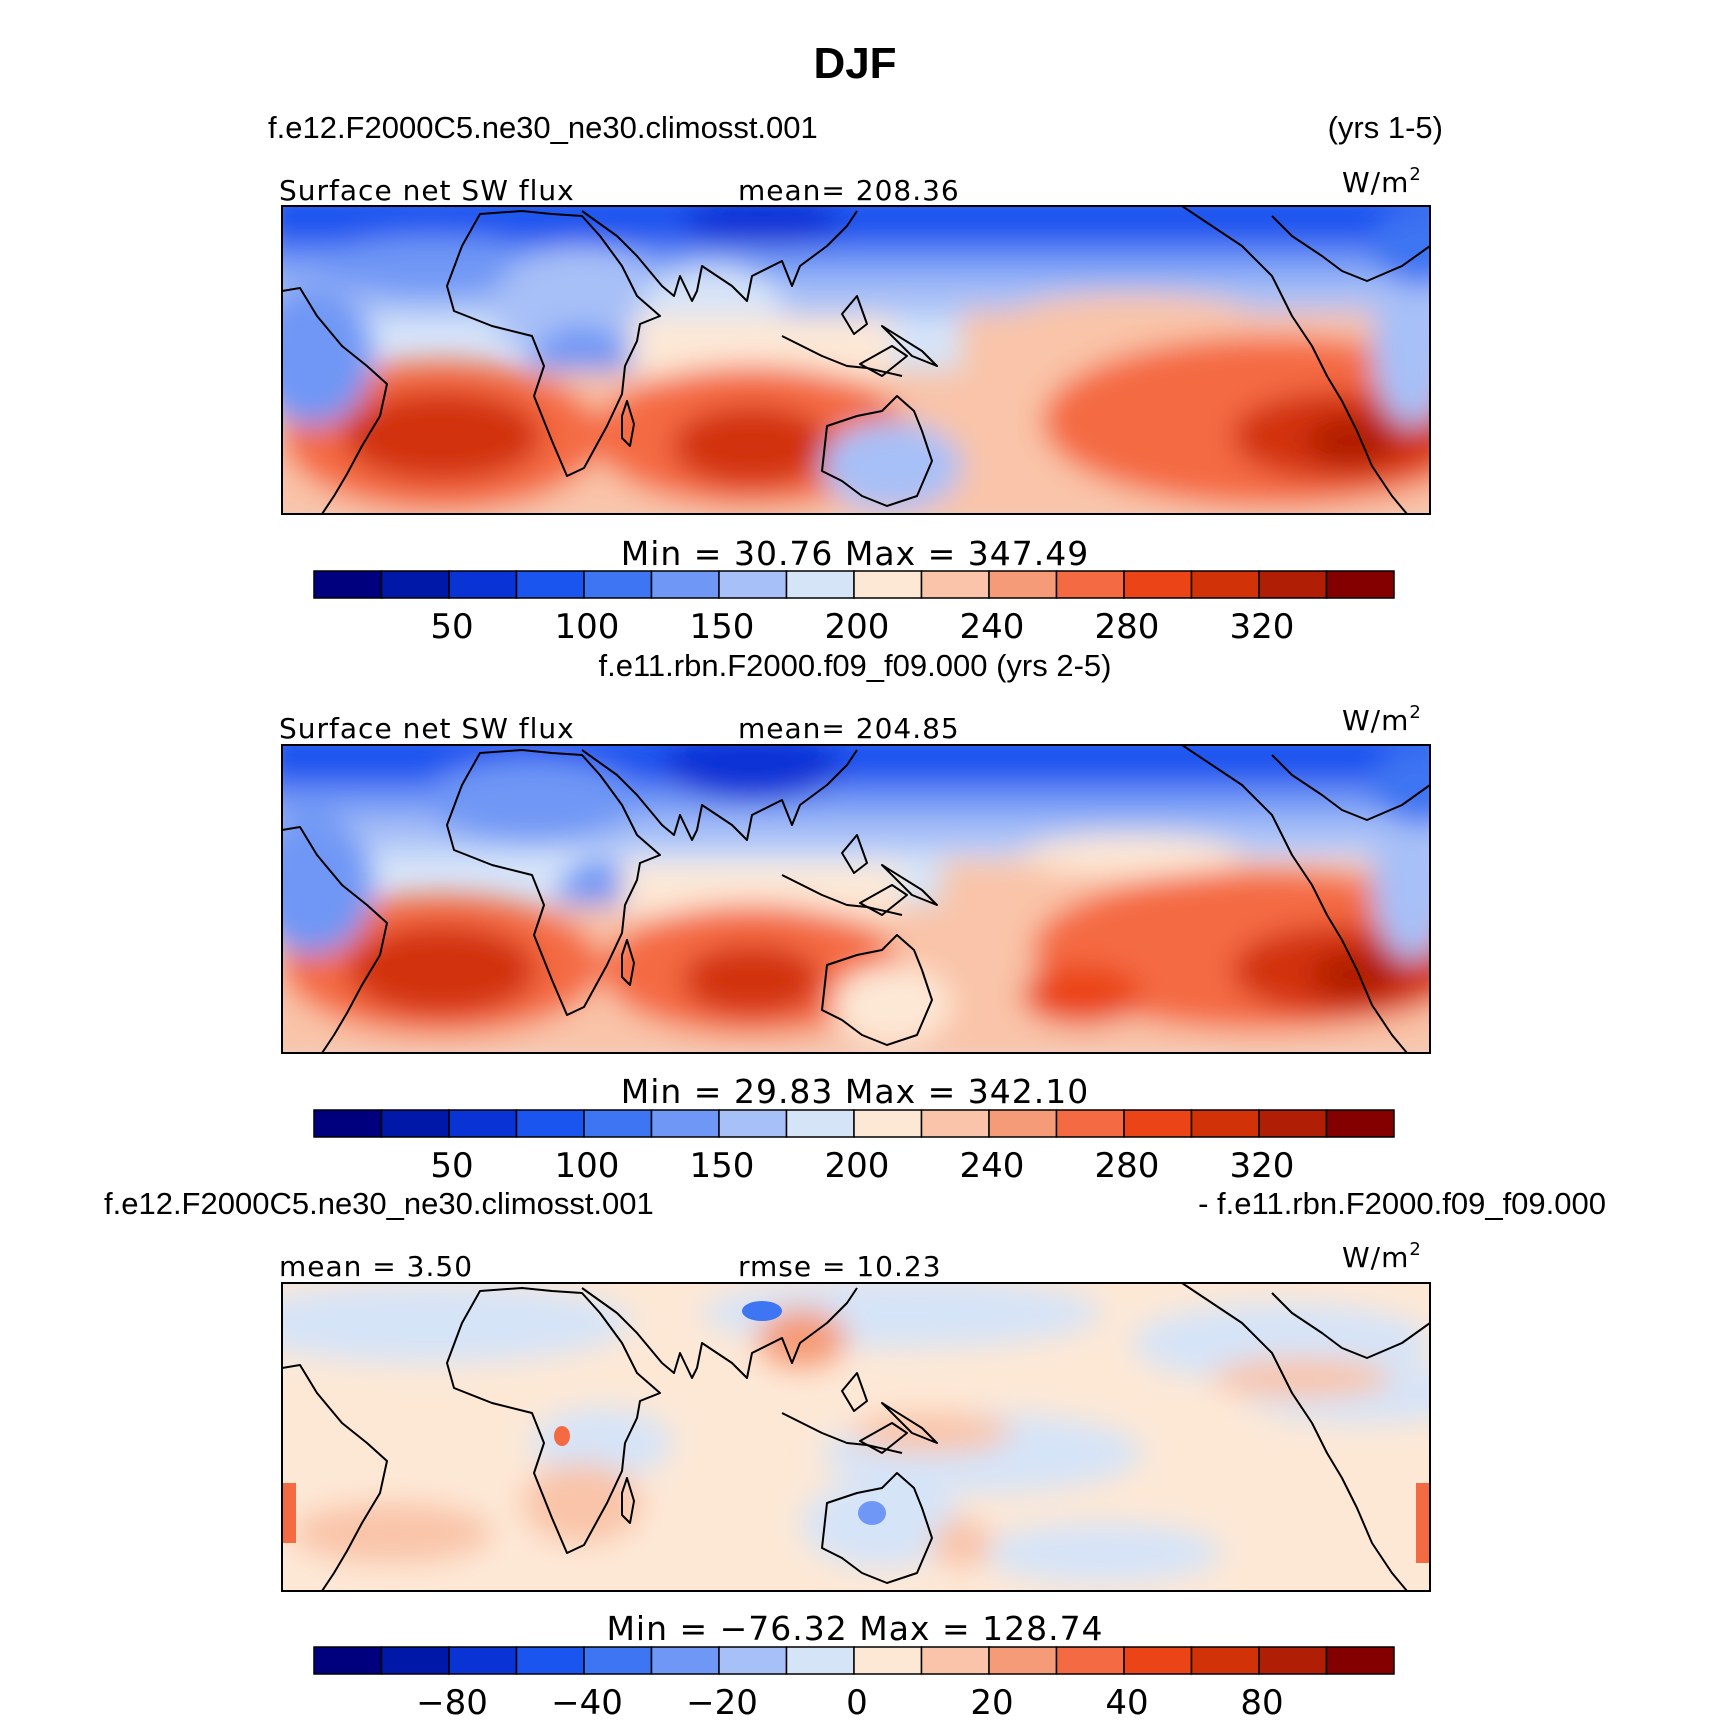 The width and height of the screenshot is (1710, 1727). What do you see at coordinates (376, 1266) in the screenshot?
I see `panel-3-mean-label: mean = 3.50` at bounding box center [376, 1266].